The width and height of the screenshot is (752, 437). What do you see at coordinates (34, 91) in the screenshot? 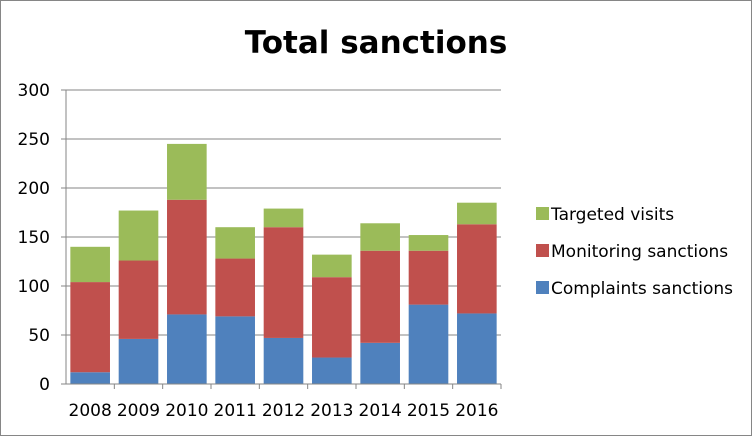
I see `y-tick-label: 300` at bounding box center [34, 91].